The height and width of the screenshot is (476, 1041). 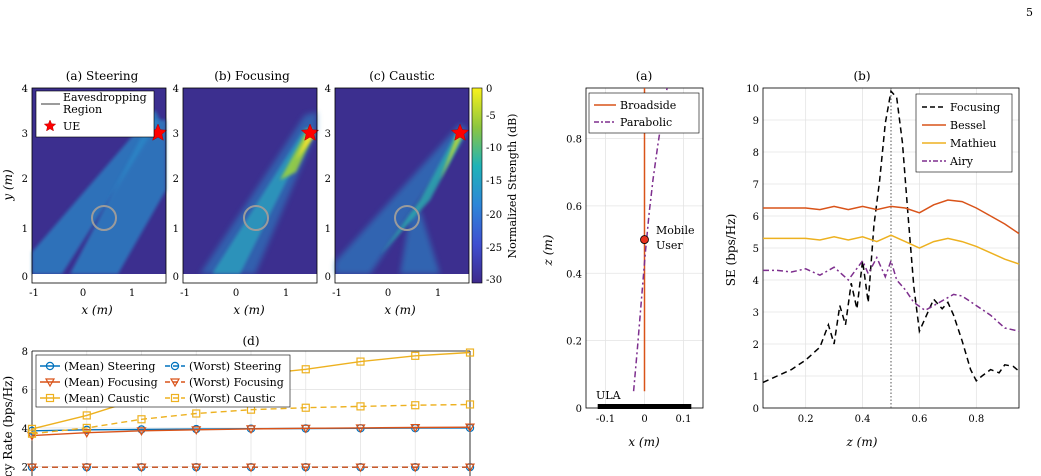 What do you see at coordinates (489, 89) in the screenshot?
I see `colorbar-tick: 0` at bounding box center [489, 89].